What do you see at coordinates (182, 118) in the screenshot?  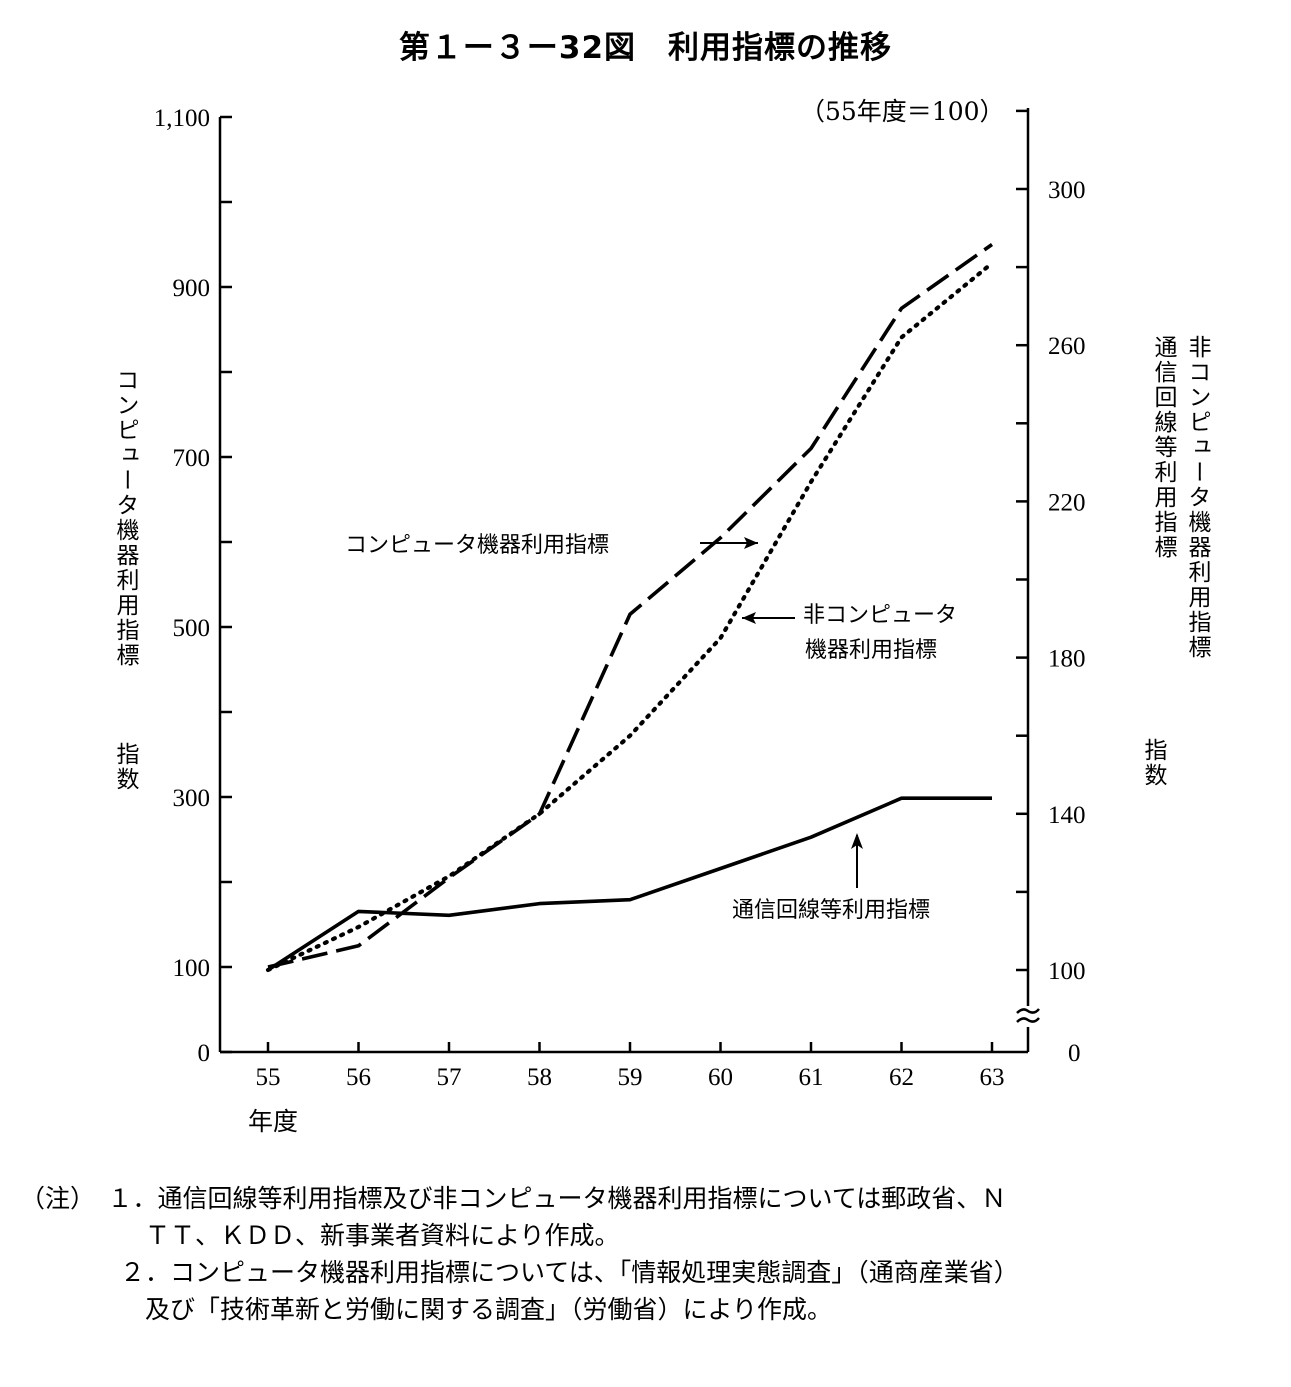 I see `y-left-tick-label: 1,100` at bounding box center [182, 118].